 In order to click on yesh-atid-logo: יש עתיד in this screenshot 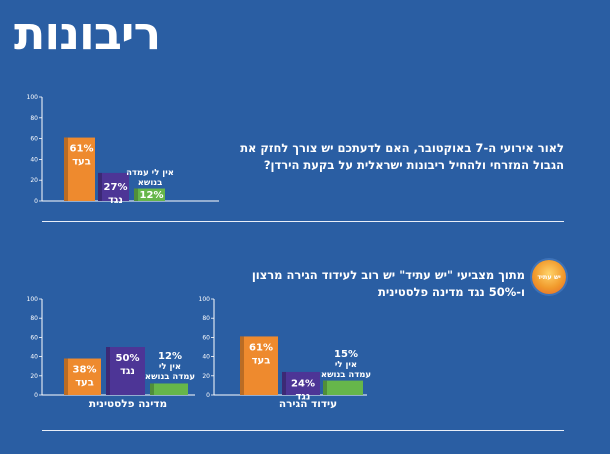, I will do `click(549, 277)`.